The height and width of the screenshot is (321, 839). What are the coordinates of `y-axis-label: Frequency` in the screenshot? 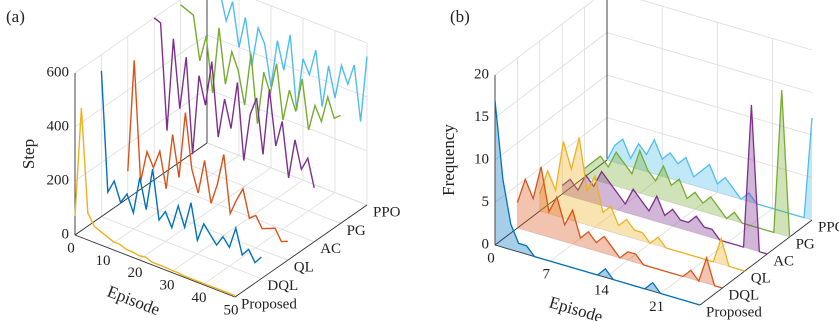 It's located at (448, 160).